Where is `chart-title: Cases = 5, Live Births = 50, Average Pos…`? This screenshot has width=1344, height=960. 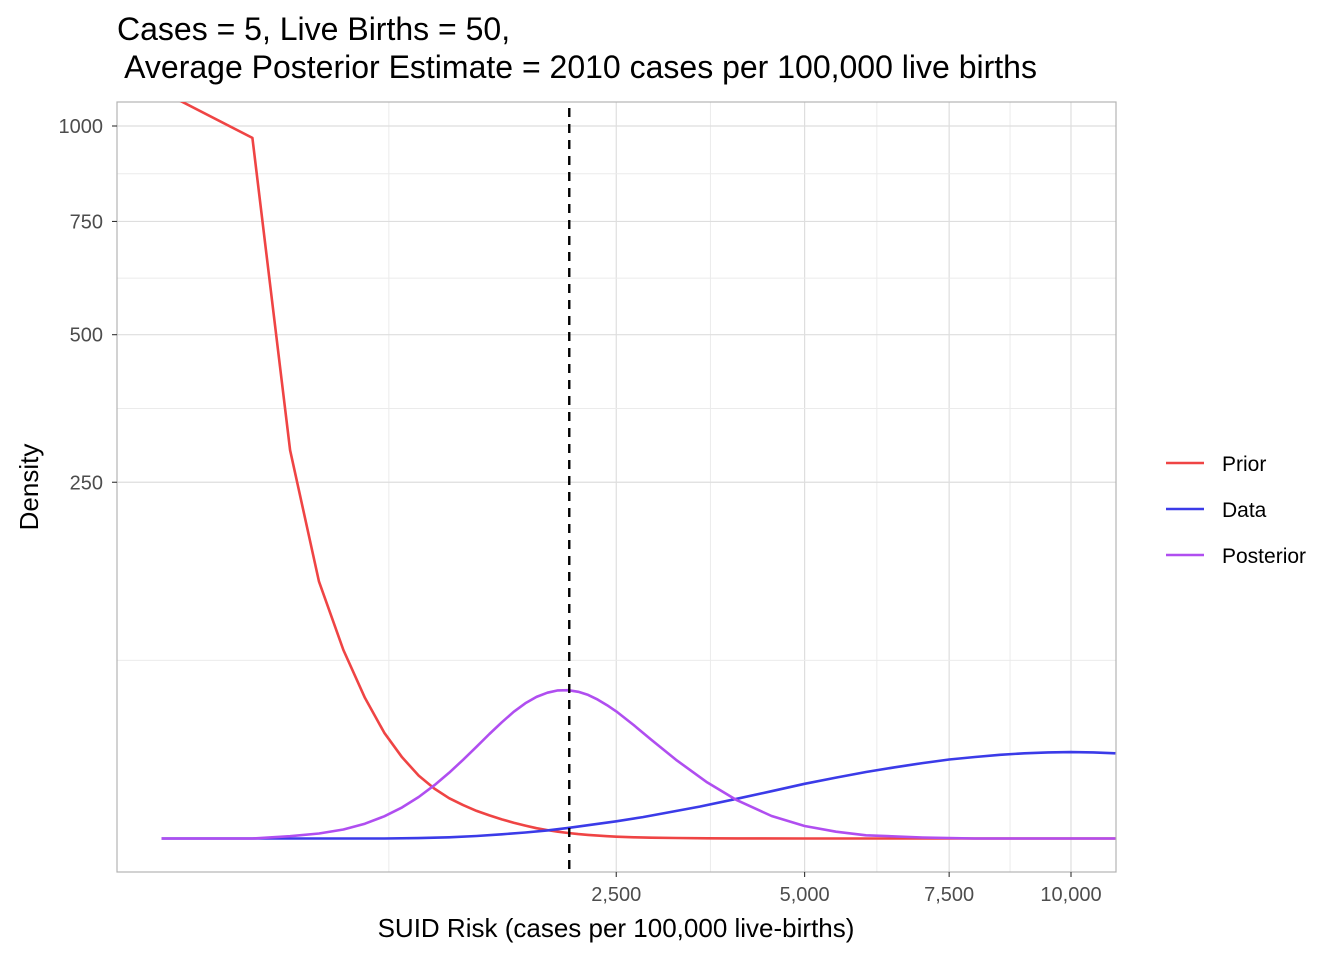
chart-title: Cases = 5, Live Births = 50, Average Pos… is located at coordinates (577, 48).